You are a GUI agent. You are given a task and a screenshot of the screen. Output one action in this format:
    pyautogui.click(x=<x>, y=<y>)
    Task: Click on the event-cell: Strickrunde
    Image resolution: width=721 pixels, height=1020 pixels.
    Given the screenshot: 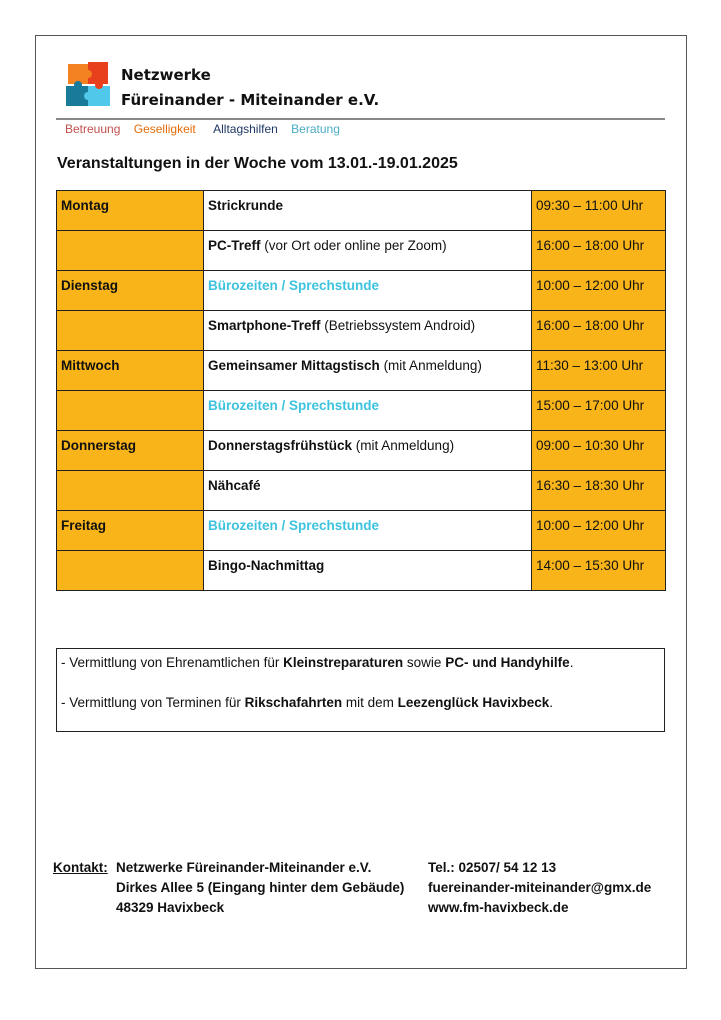 What is the action you would take?
    pyautogui.click(x=367, y=210)
    